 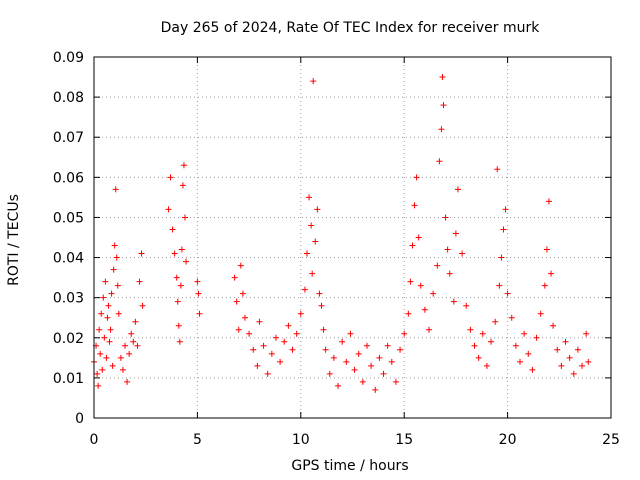 I want to click on y-tick-label: 0.02, so click(x=68, y=339).